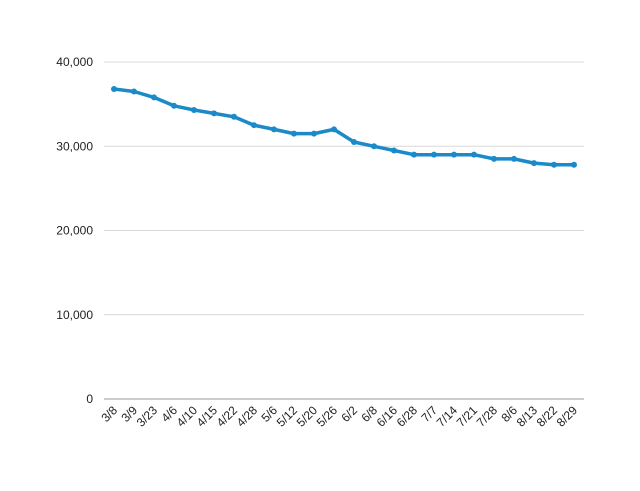 The width and height of the screenshot is (640, 491). I want to click on y-axis: 0 10,000 20,000 30,000 40,000, so click(74, 230).